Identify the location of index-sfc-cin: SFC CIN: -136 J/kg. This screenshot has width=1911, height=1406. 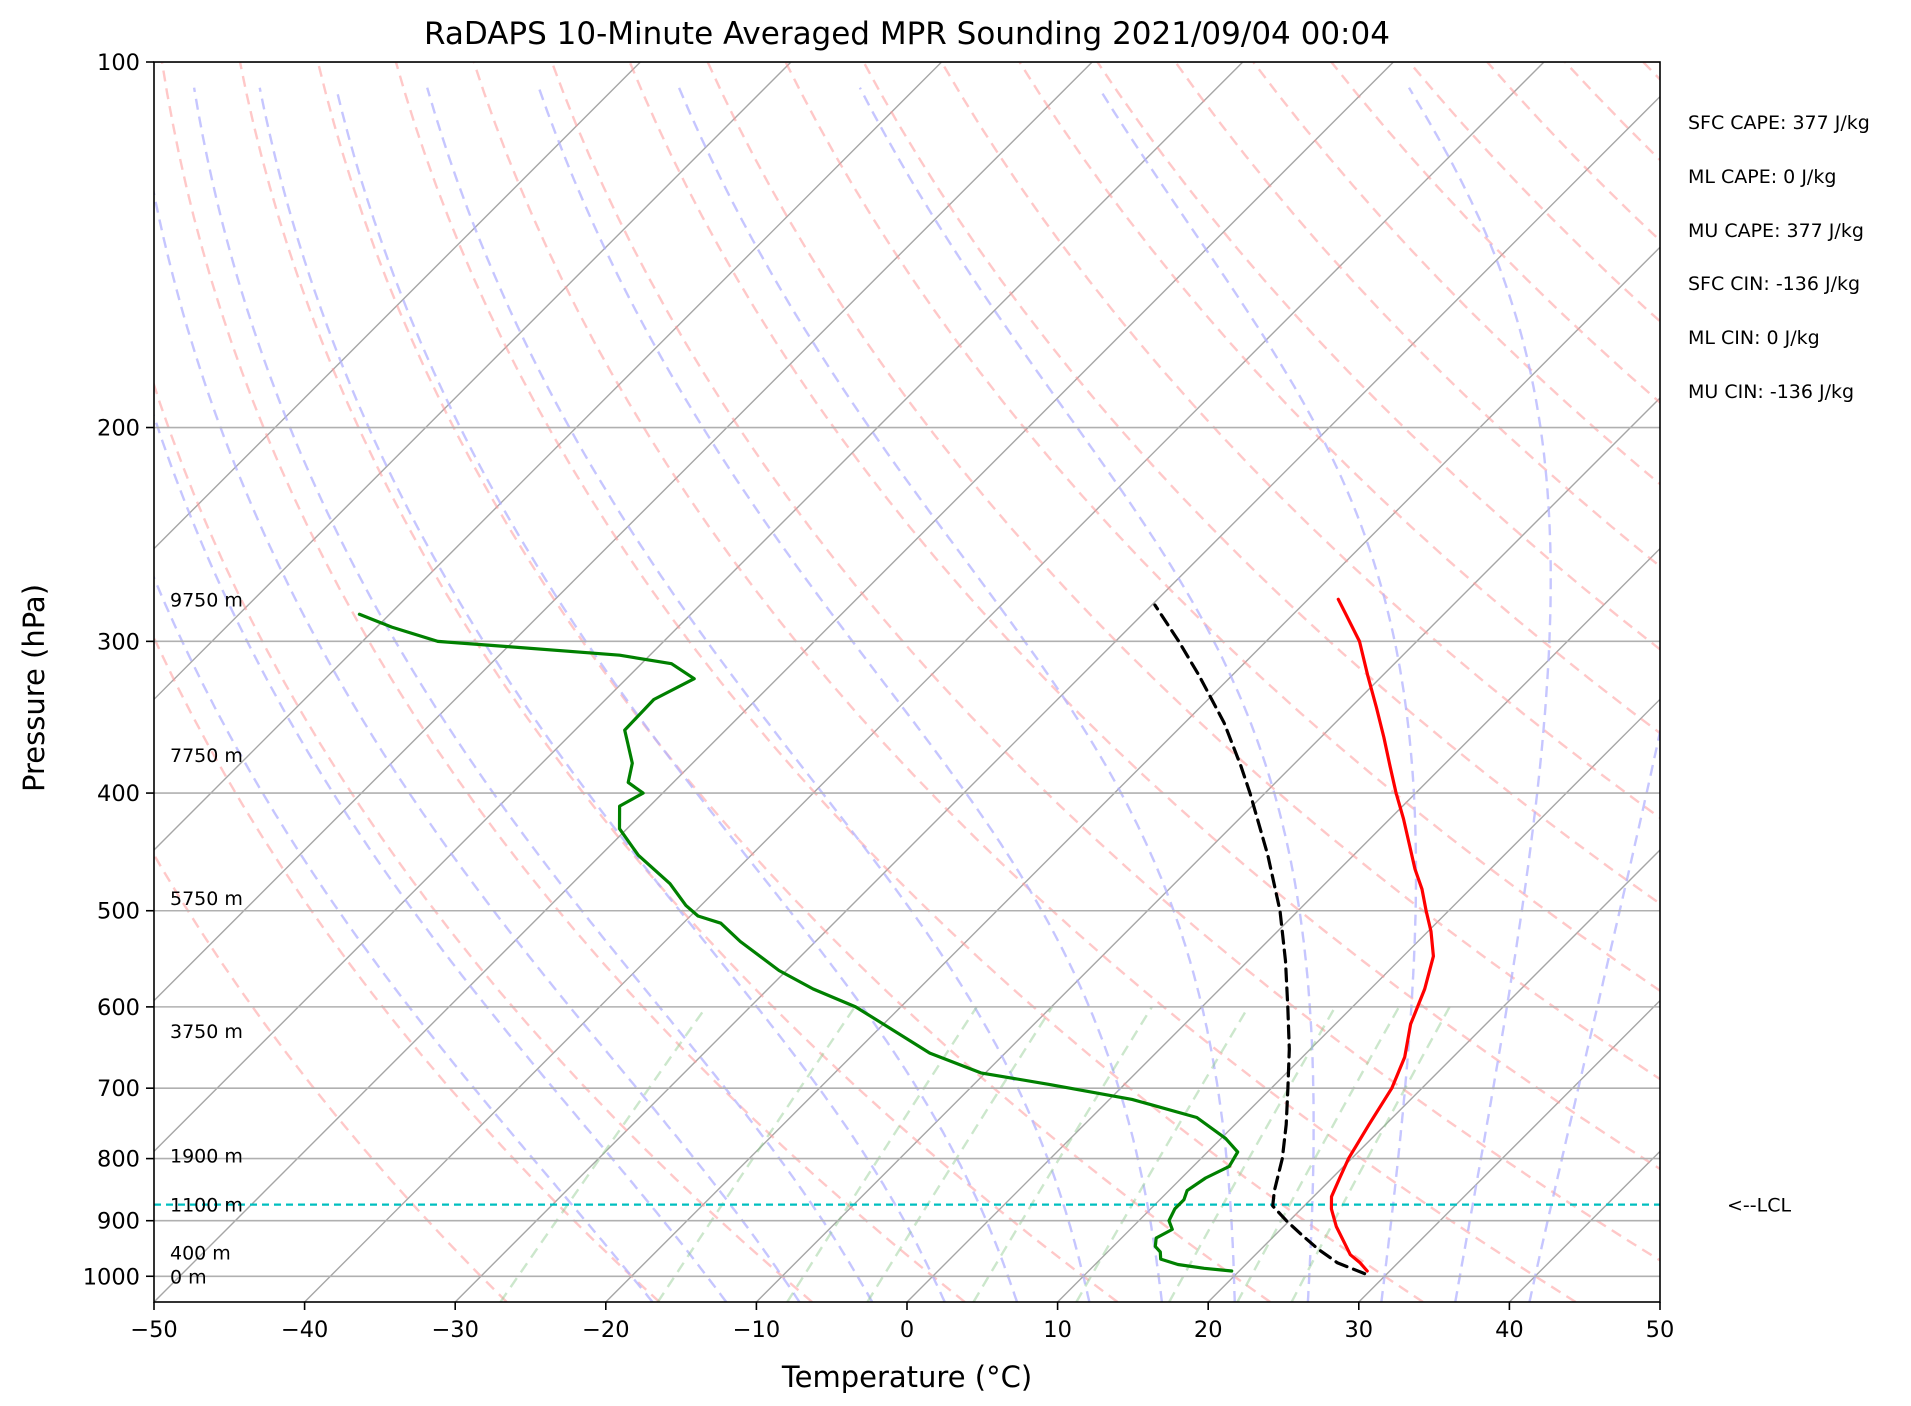
(1774, 284).